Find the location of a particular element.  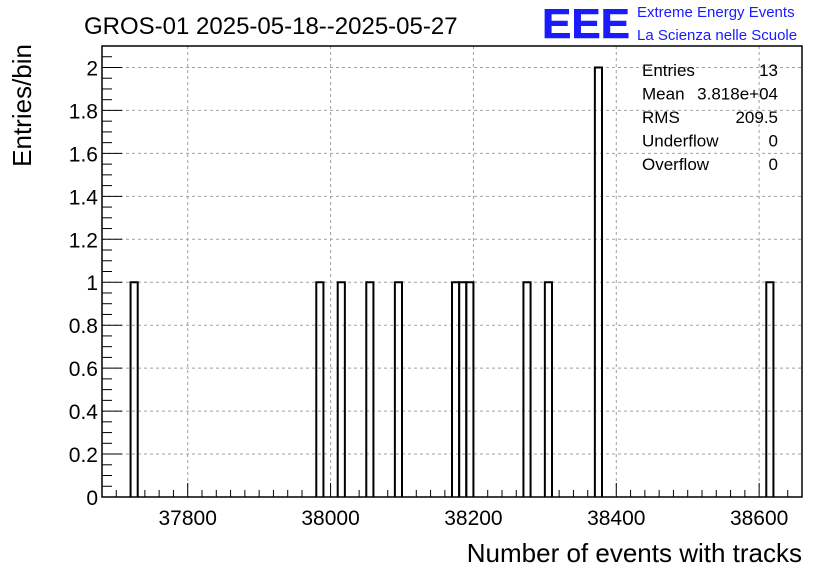

logo-mark: EEE is located at coordinates (586, 23).